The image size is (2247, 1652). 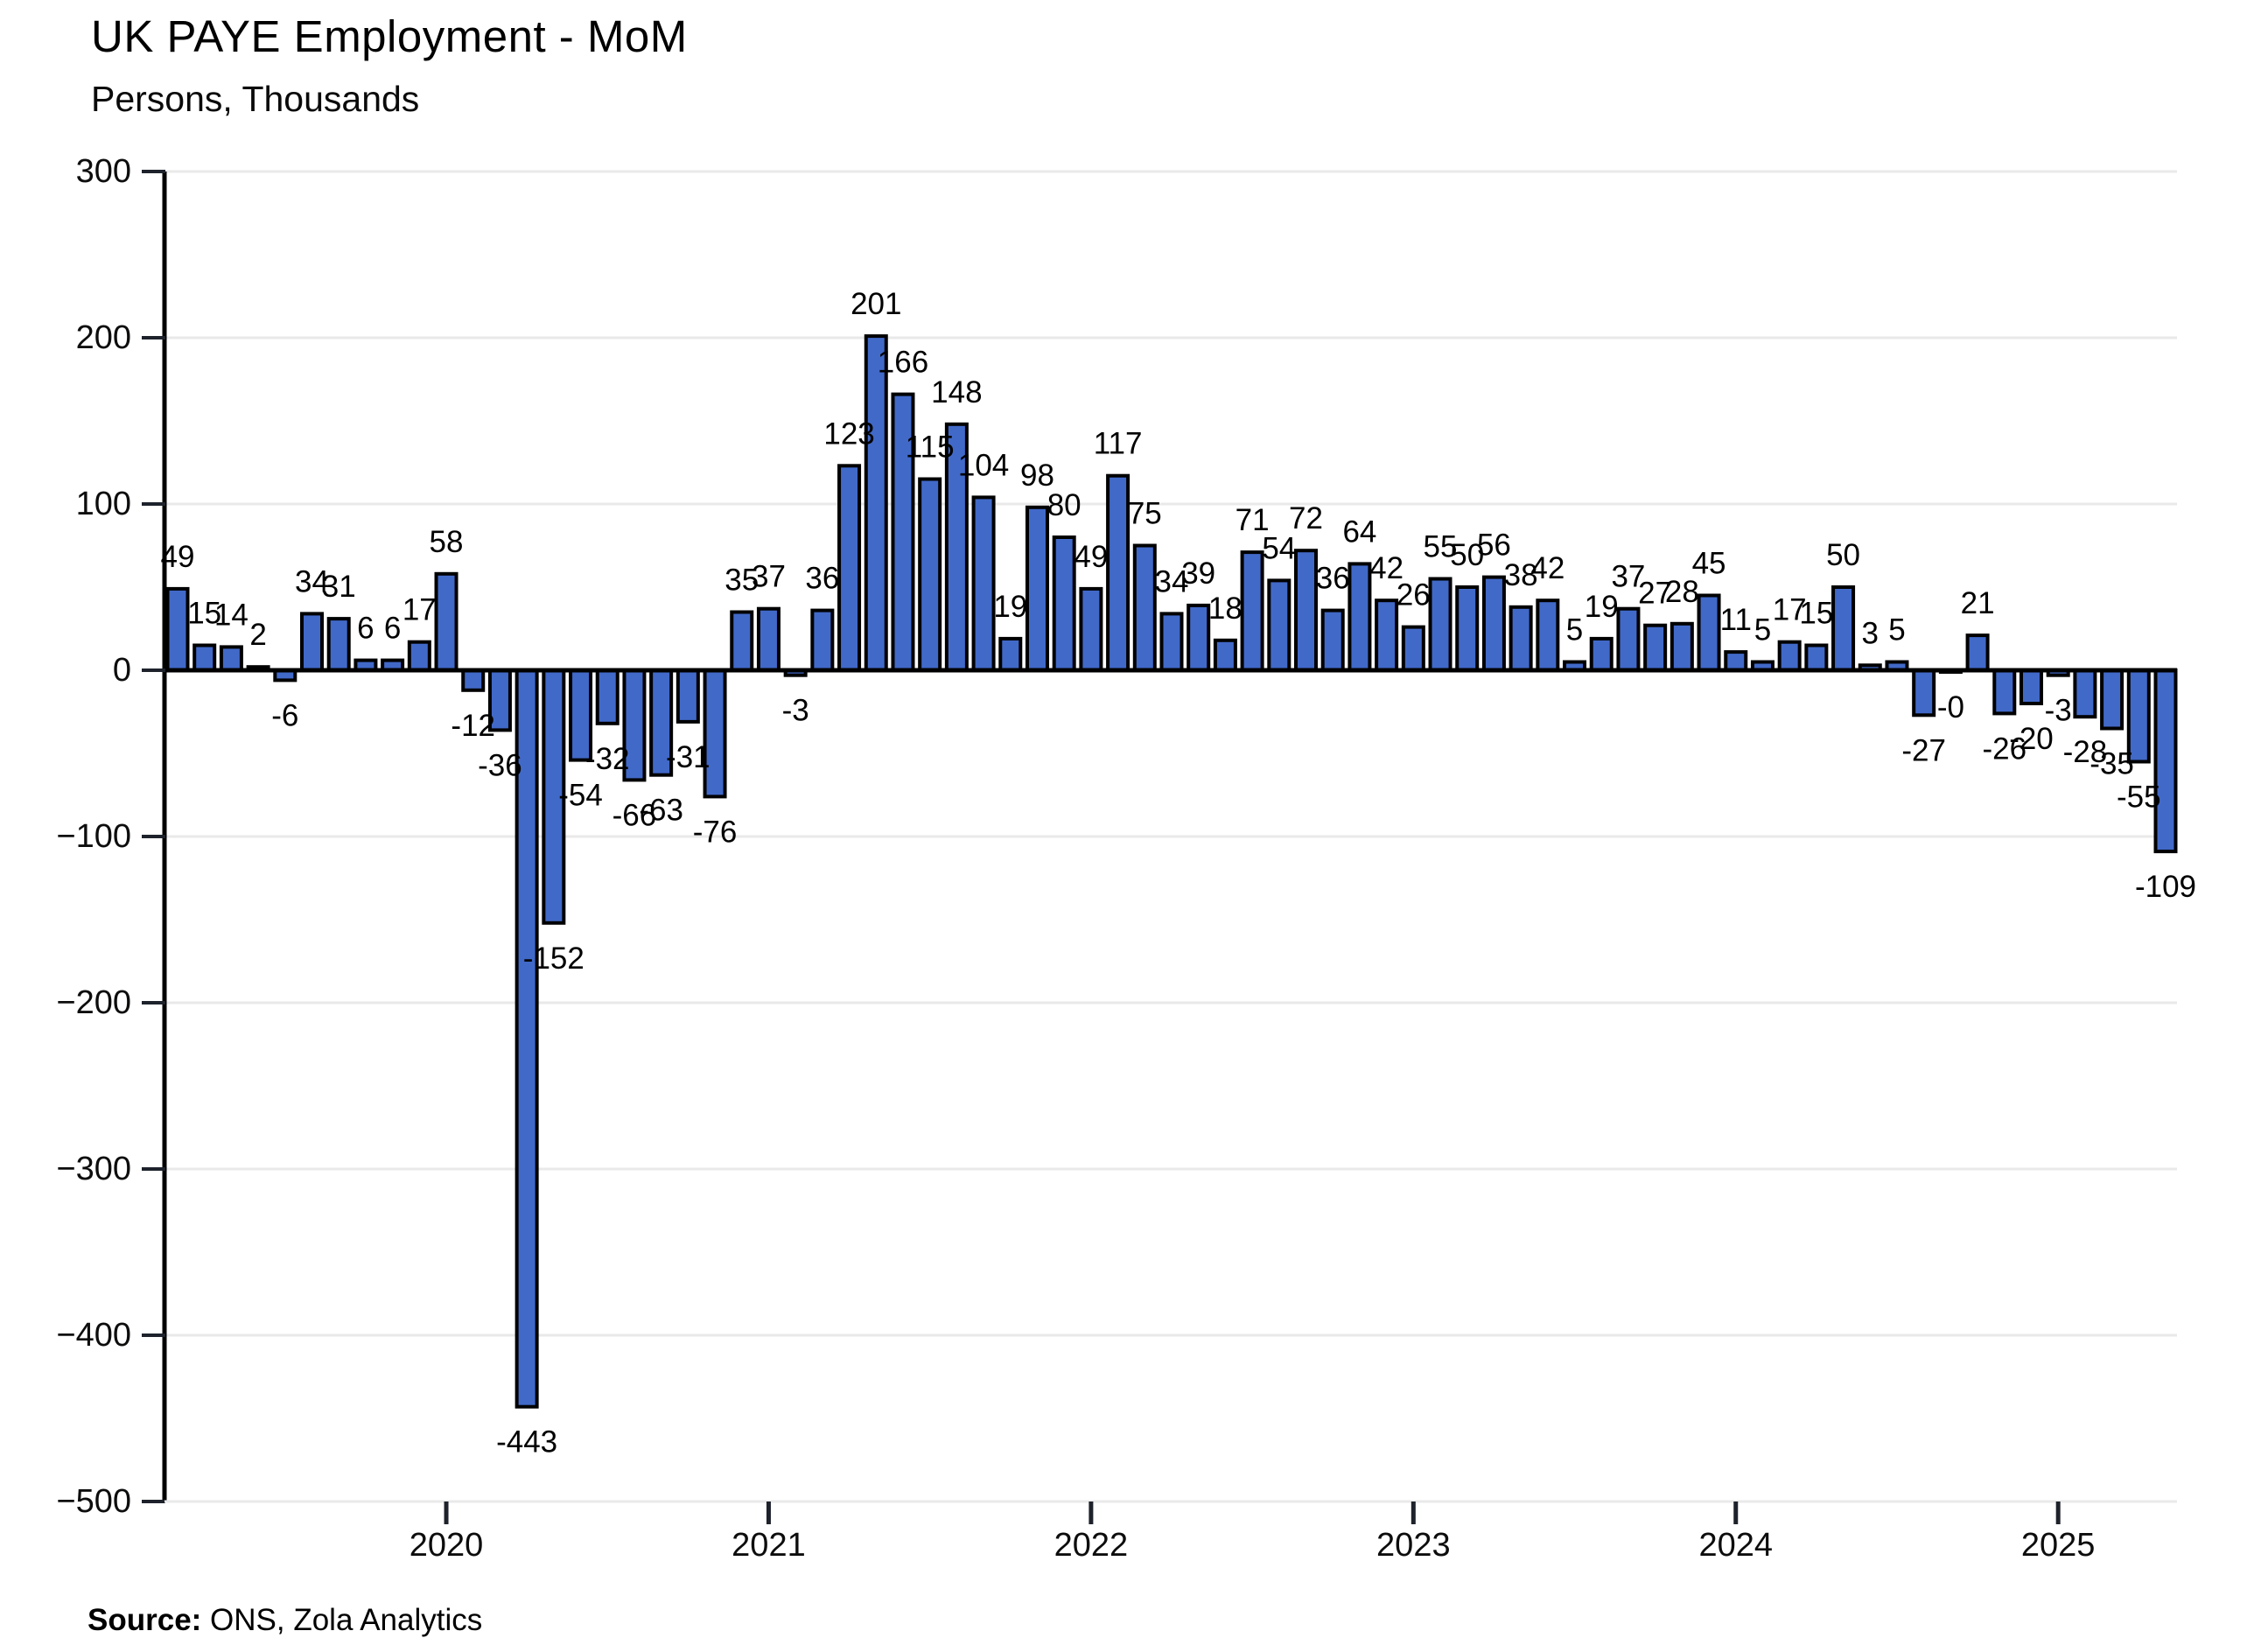 I want to click on bar-value-label: -28, so click(x=2085, y=752).